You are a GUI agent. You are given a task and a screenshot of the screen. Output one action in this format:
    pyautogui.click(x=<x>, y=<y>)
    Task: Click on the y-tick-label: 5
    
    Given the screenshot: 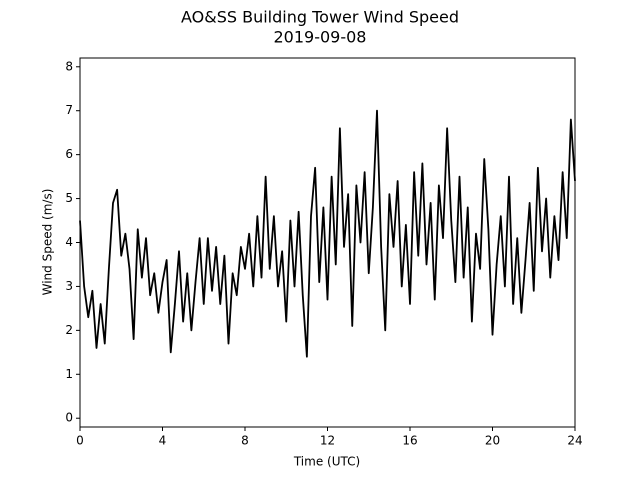 What is the action you would take?
    pyautogui.click(x=69, y=198)
    